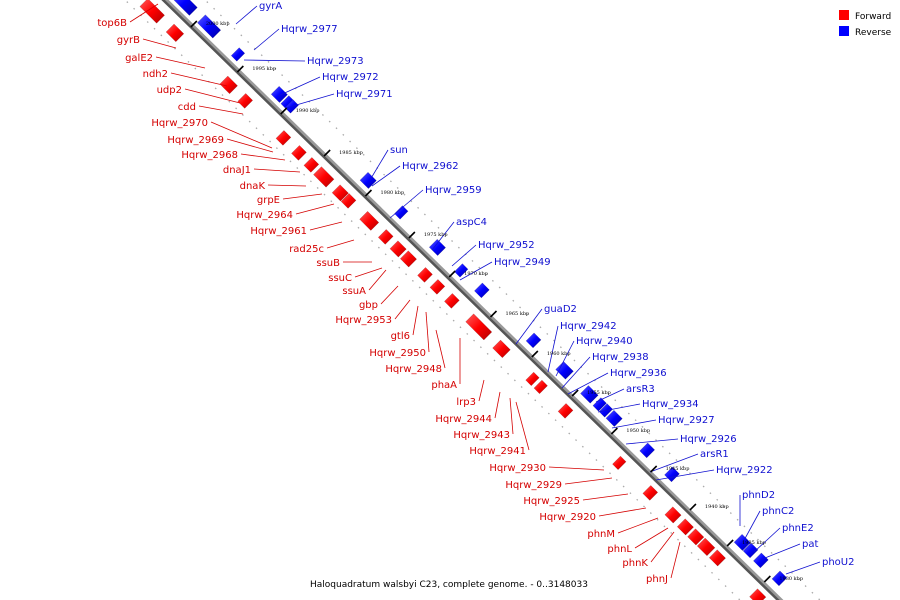 The width and height of the screenshot is (900, 600). Describe the element at coordinates (302, 196) in the screenshot. I see `leader-grpe` at that location.